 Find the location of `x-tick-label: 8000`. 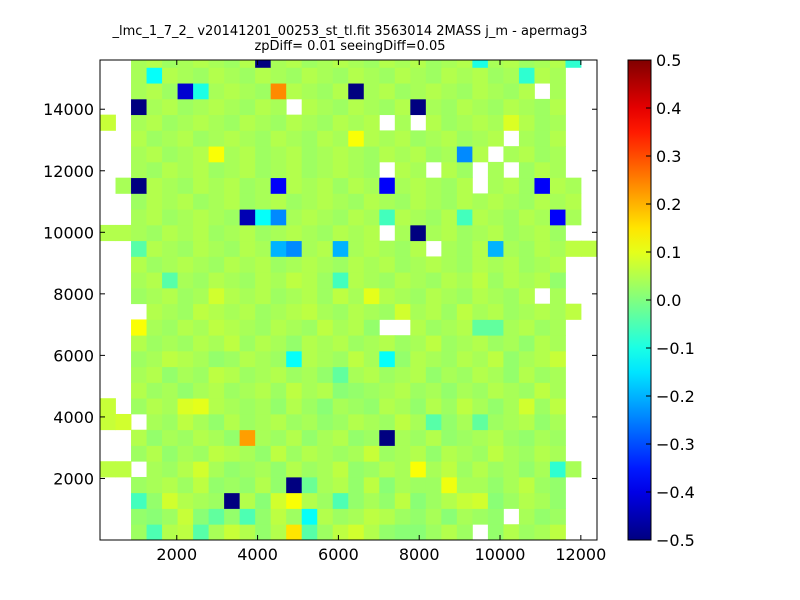

x-tick-label: 8000 is located at coordinates (419, 554).